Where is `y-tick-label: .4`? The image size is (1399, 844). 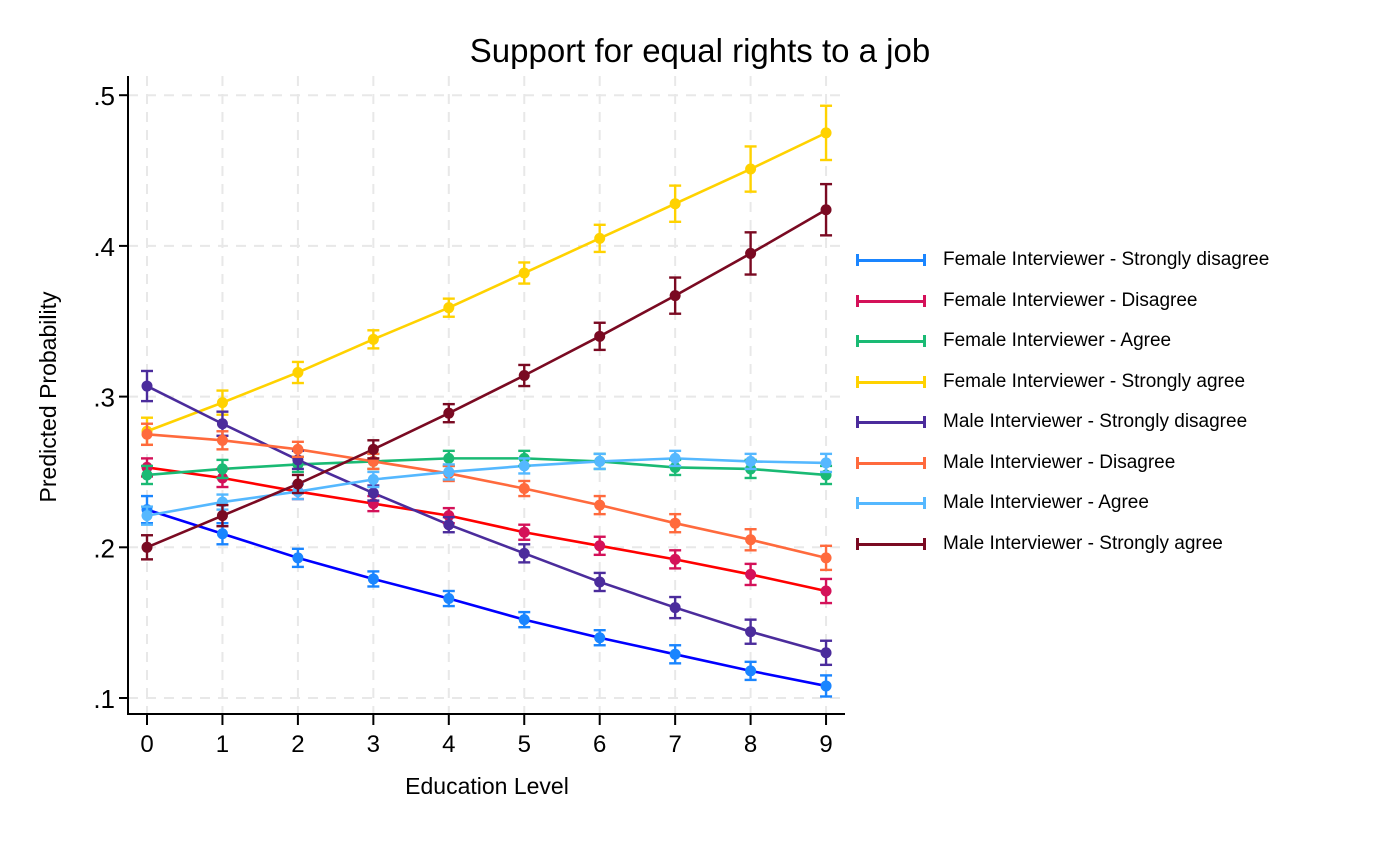 y-tick-label: .4 is located at coordinates (104, 247).